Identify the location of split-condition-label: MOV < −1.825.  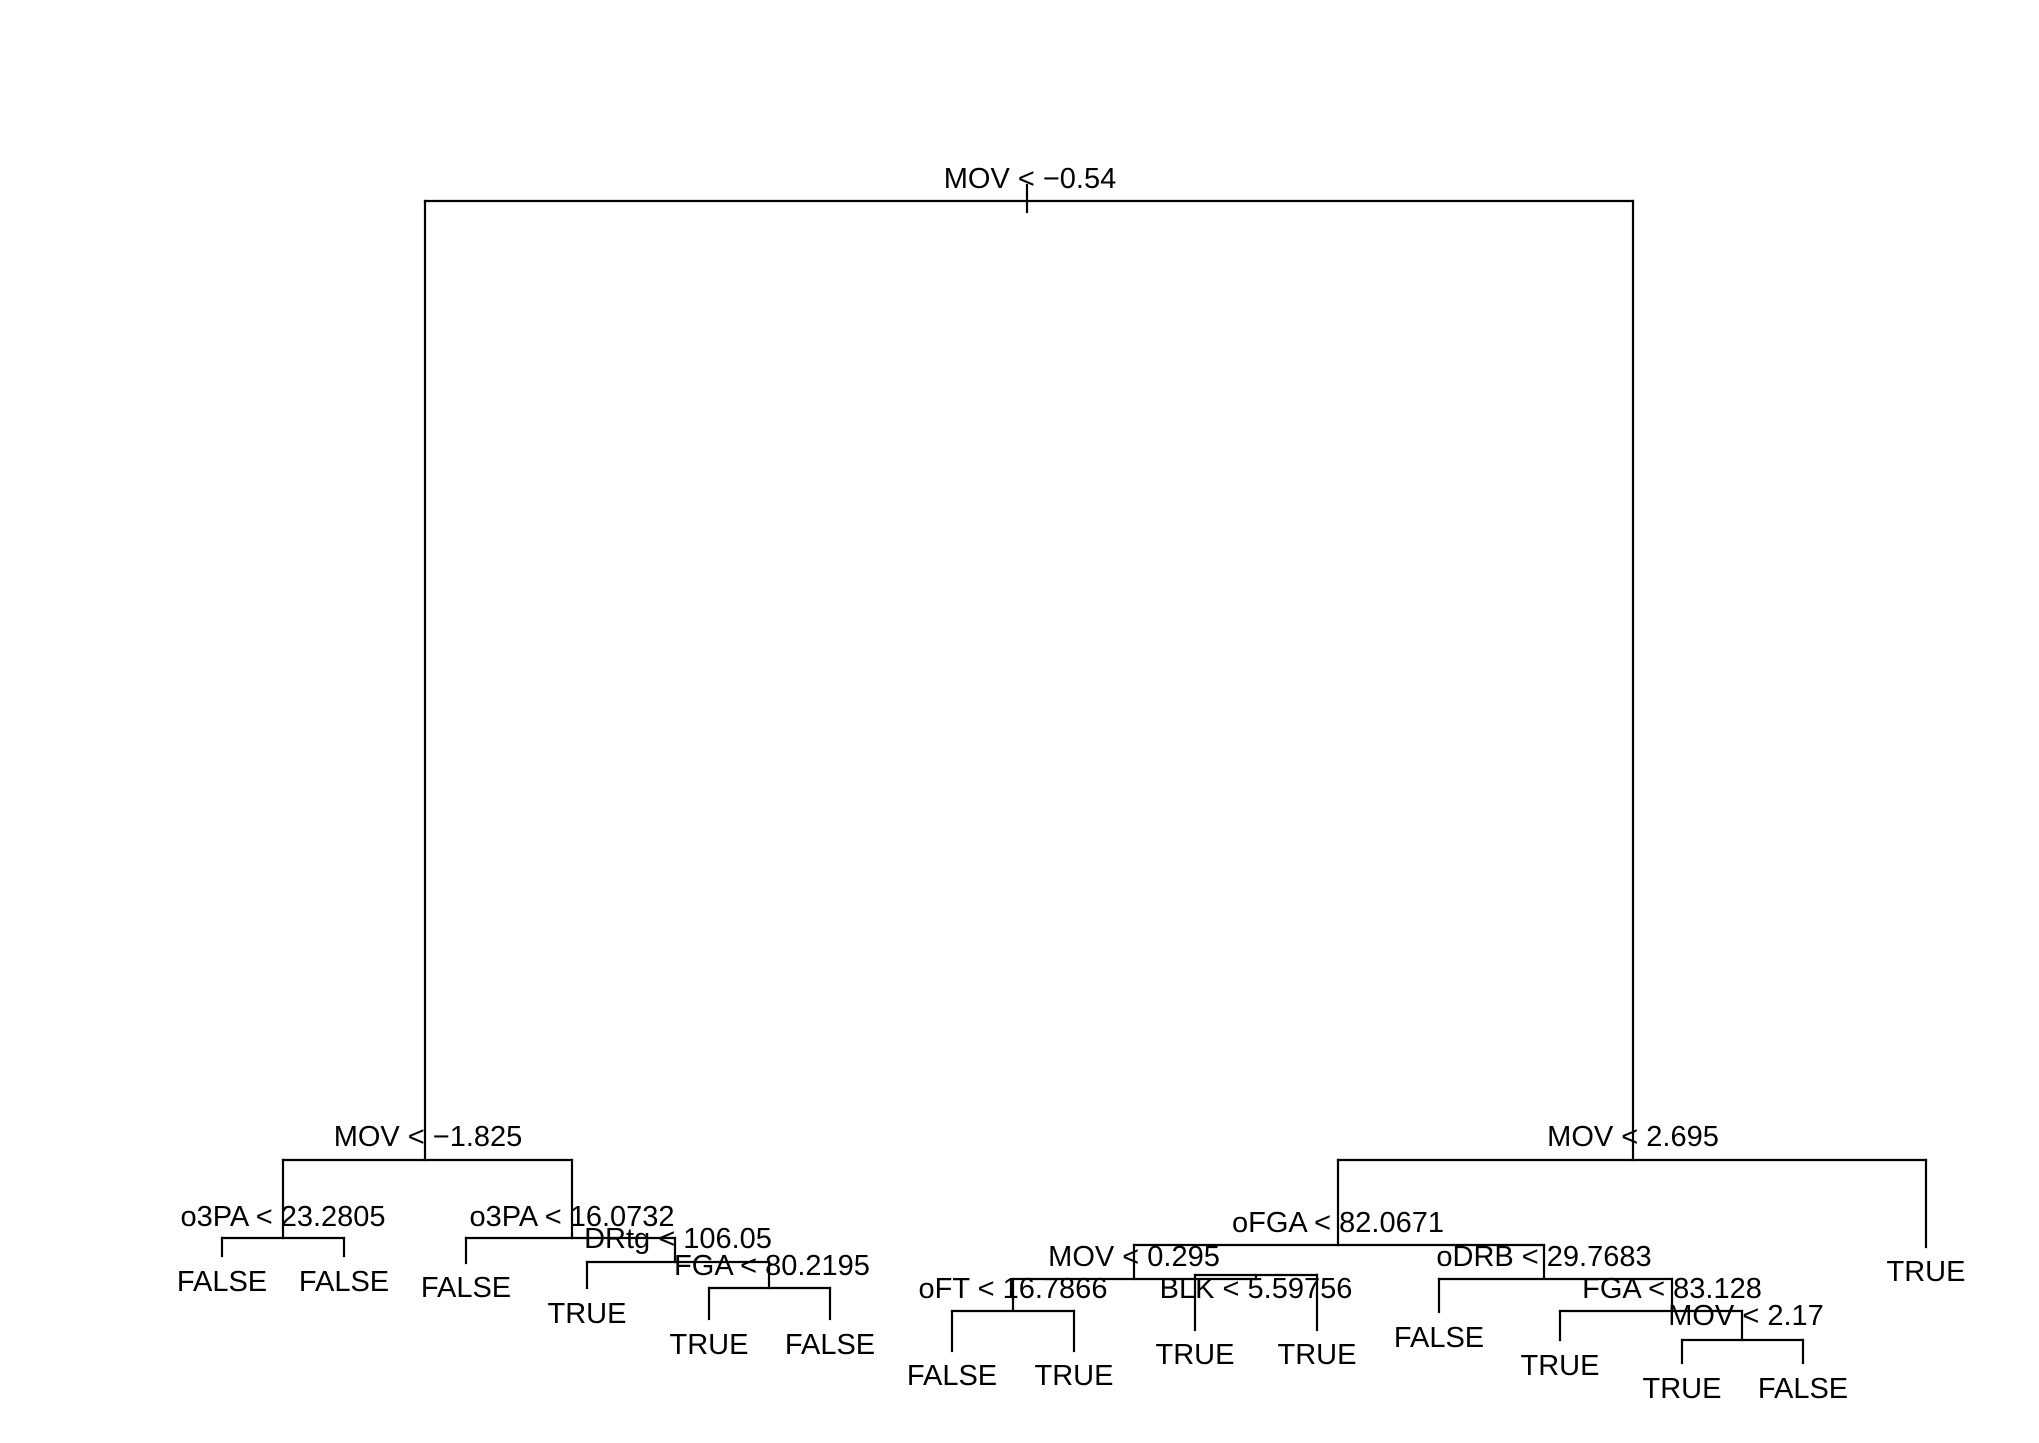
(428, 1137).